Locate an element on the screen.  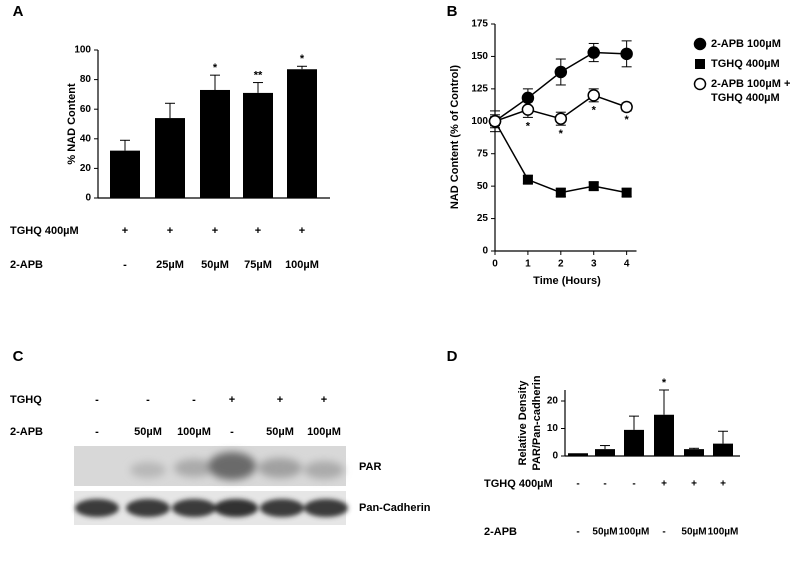
legend-label-group: 2-APB 100µM is located at coordinates (746, 44).